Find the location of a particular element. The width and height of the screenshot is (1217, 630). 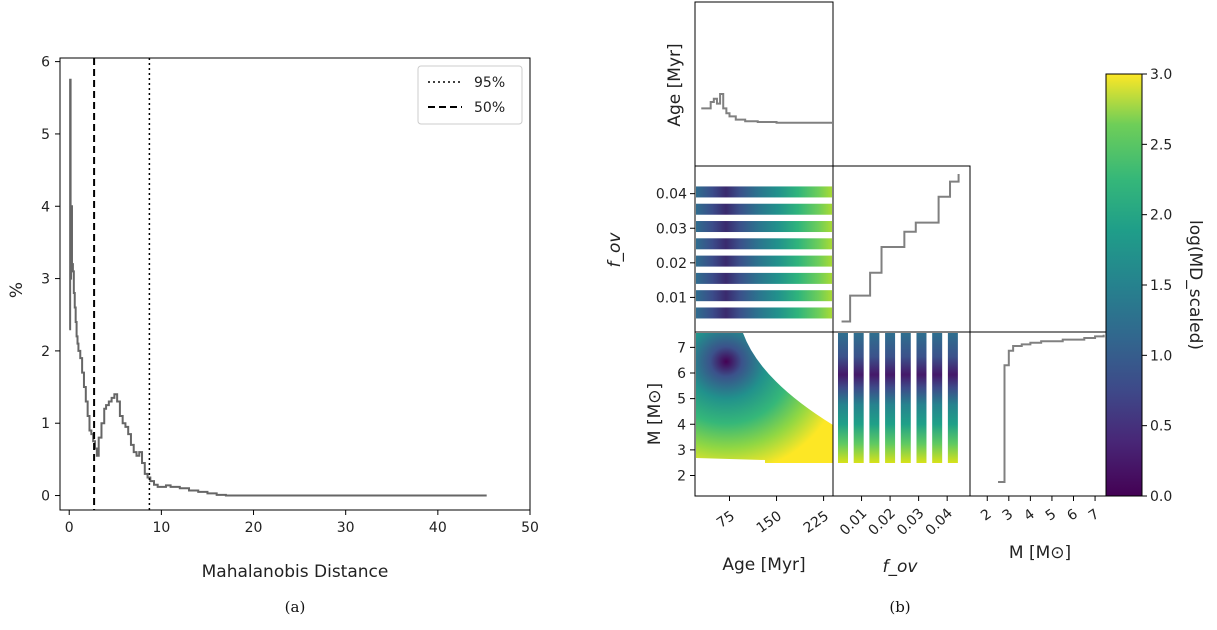

caption-b: (b) is located at coordinates (899, 607).